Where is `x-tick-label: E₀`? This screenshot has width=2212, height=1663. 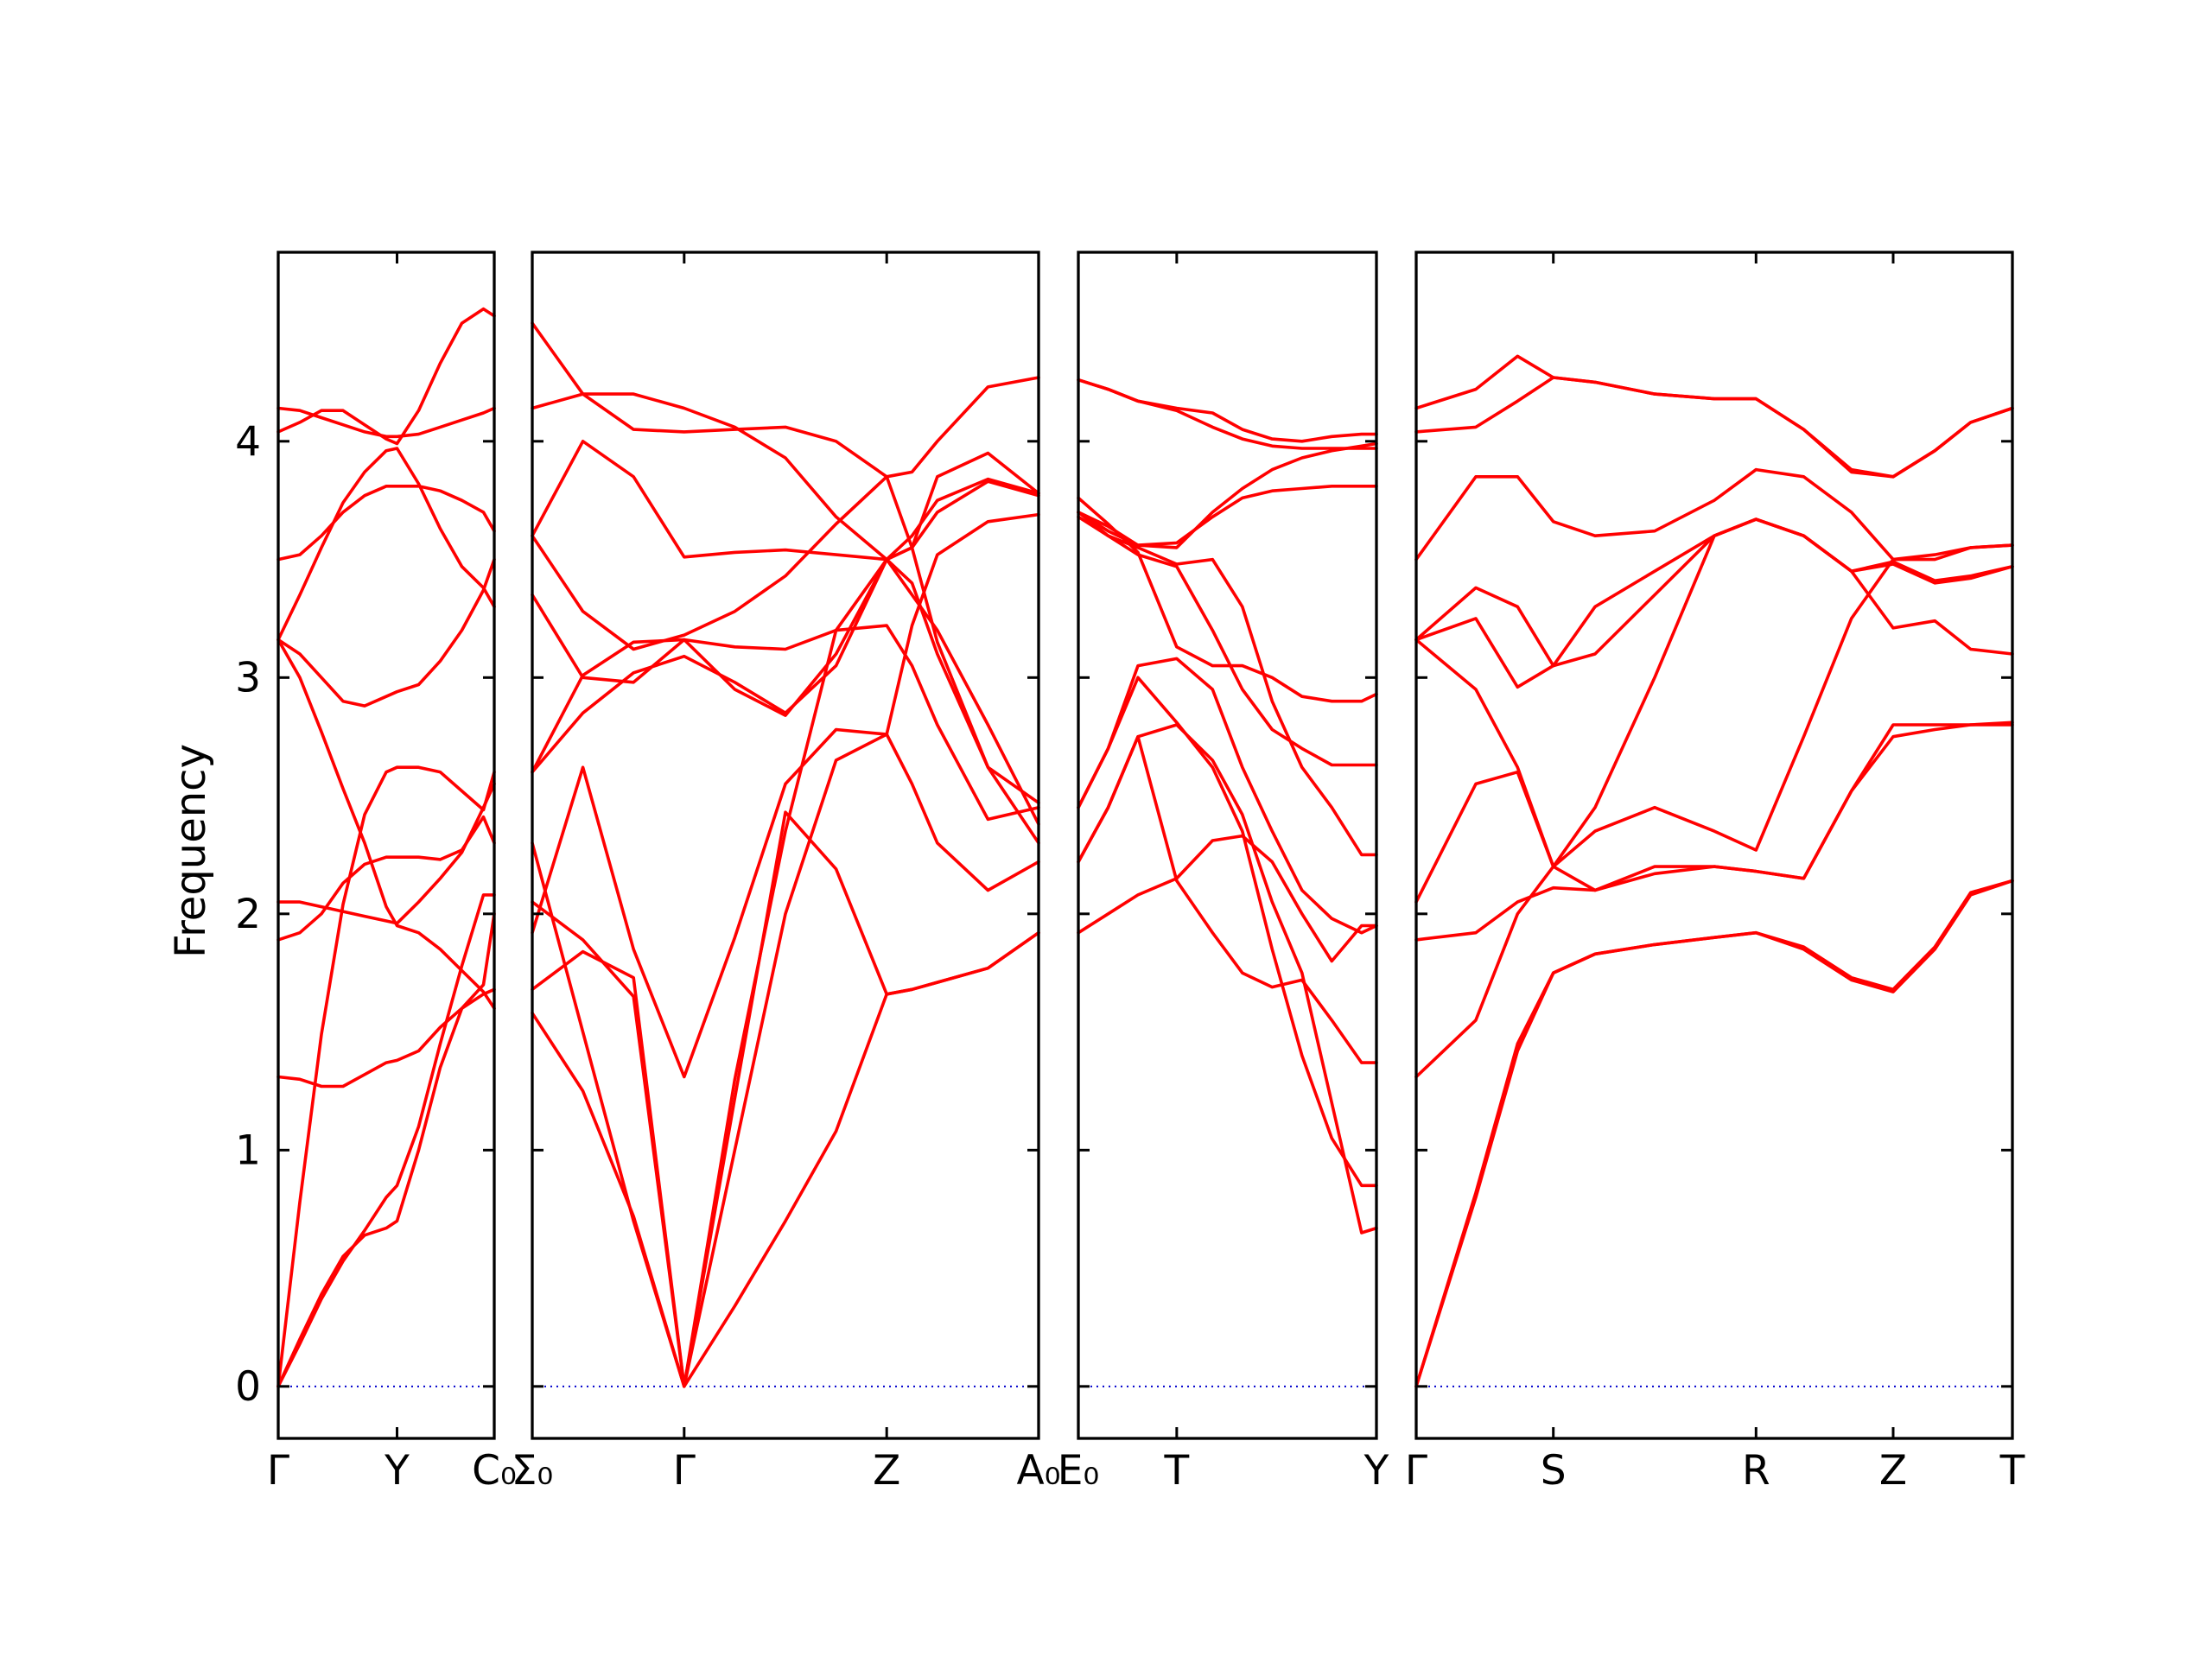 x-tick-label: E₀ is located at coordinates (1079, 1471).